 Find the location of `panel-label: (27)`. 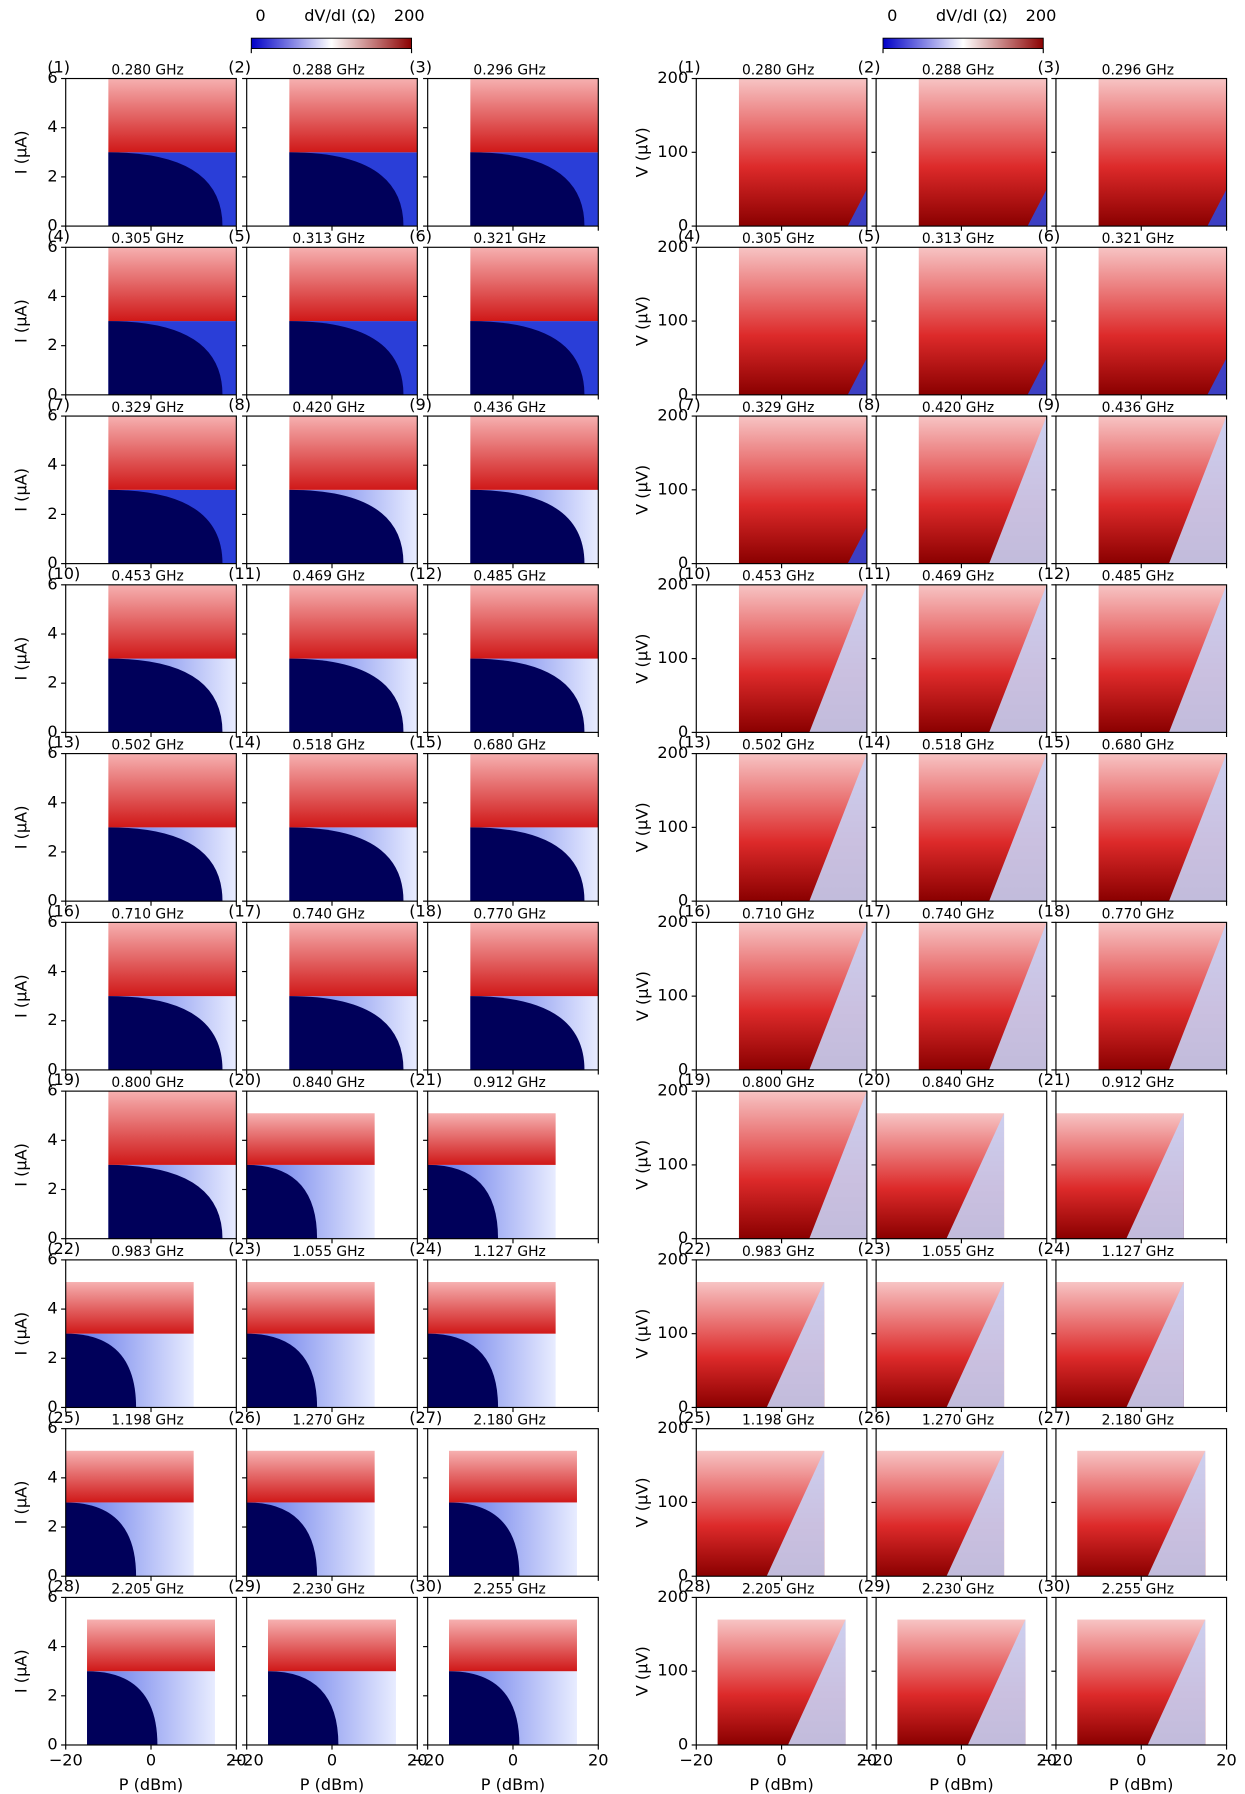

panel-label: (27) is located at coordinates (425, 1417).